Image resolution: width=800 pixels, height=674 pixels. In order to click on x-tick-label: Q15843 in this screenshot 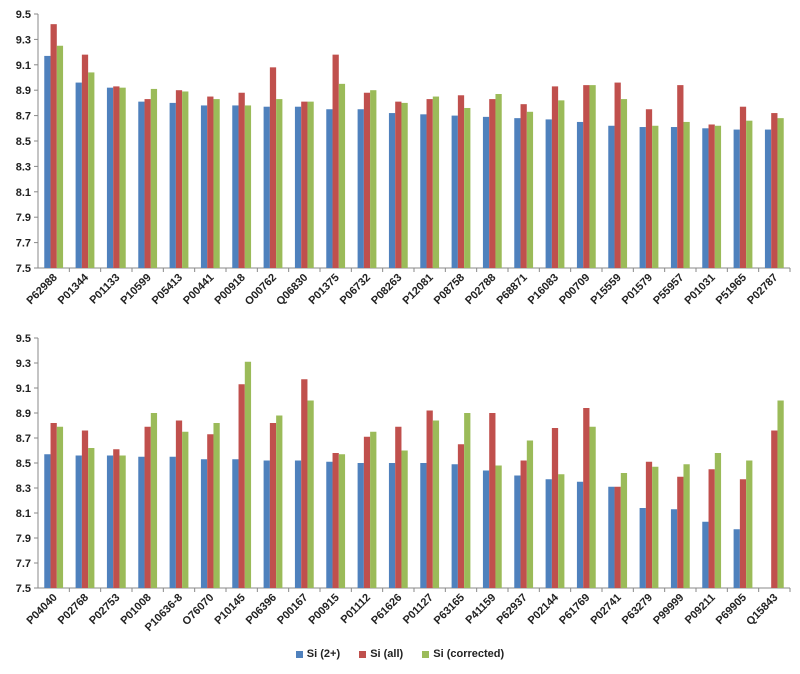, I will do `click(762, 610)`.